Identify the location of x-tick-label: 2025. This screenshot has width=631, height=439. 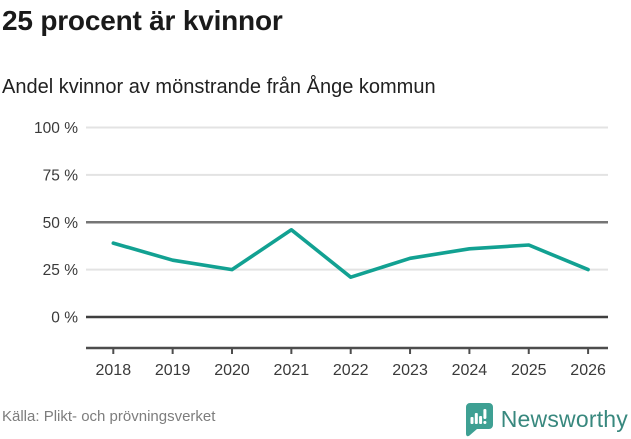
(529, 370).